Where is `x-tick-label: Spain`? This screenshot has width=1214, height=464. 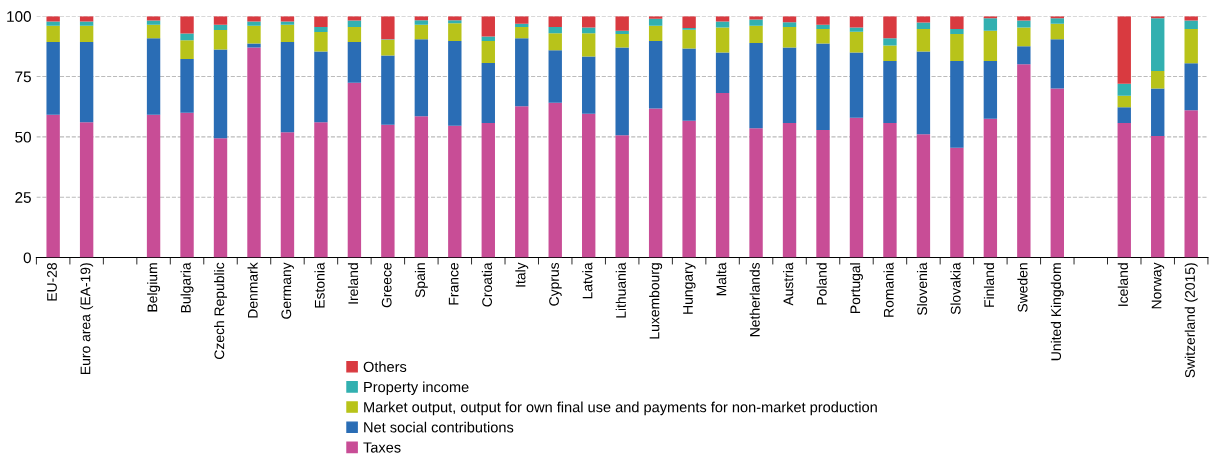 x-tick-label: Spain is located at coordinates (421, 280).